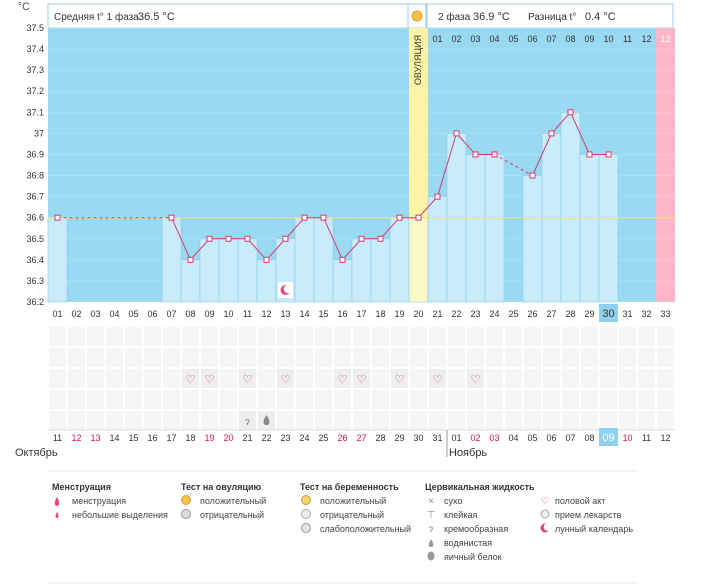 Image resolution: width=712 pixels, height=587 pixels. I want to click on cycle-day-label: 23, so click(475, 314).